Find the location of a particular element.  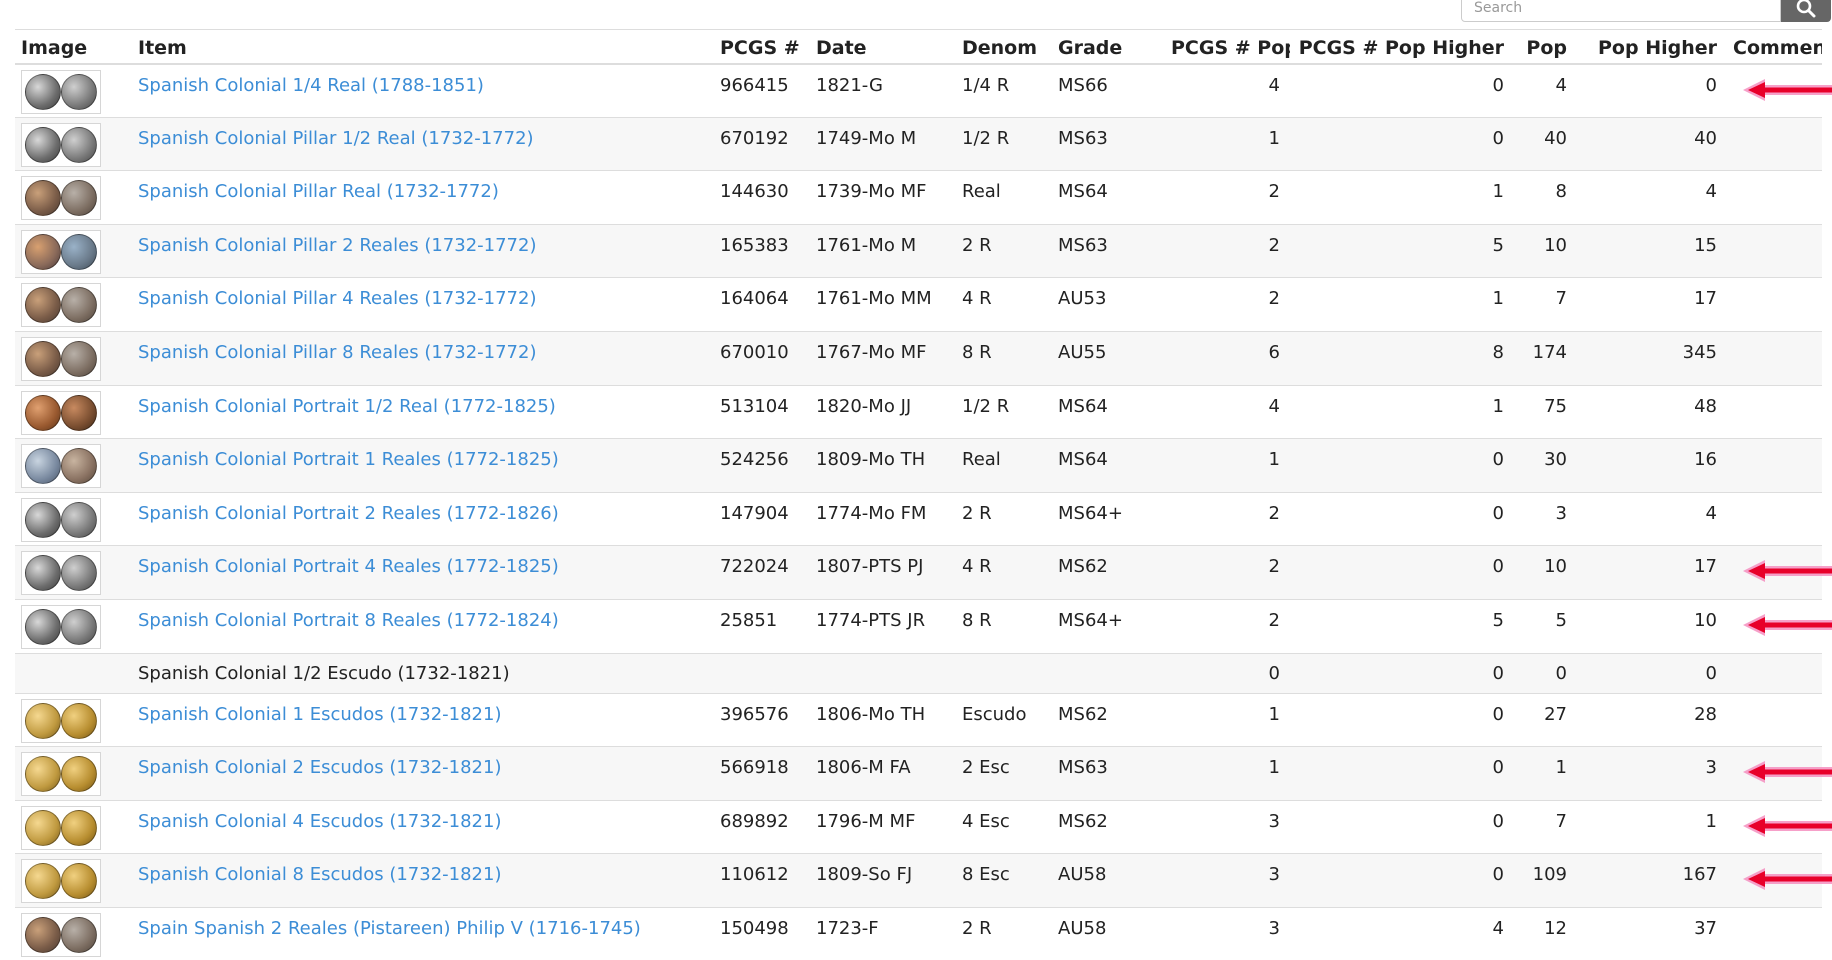

item-link: Spanish Colonial Pillar Real (1732-1772) is located at coordinates (318, 192).